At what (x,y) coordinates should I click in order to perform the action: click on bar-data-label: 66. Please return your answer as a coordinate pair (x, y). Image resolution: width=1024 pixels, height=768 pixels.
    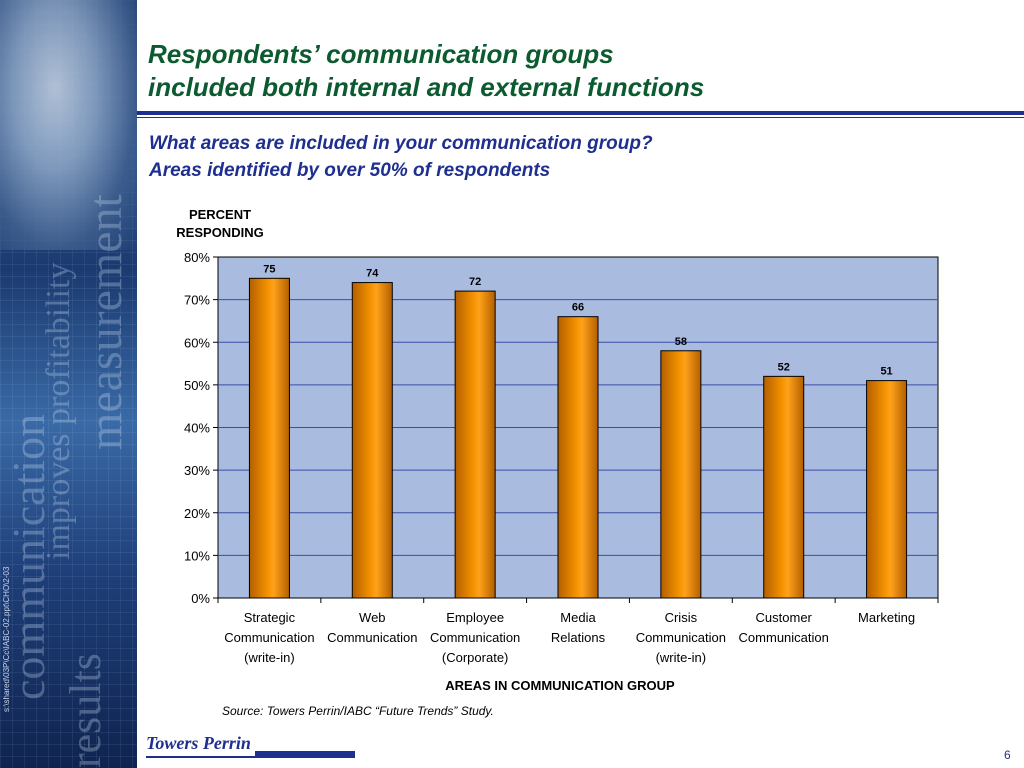
    Looking at the image, I should click on (578, 308).